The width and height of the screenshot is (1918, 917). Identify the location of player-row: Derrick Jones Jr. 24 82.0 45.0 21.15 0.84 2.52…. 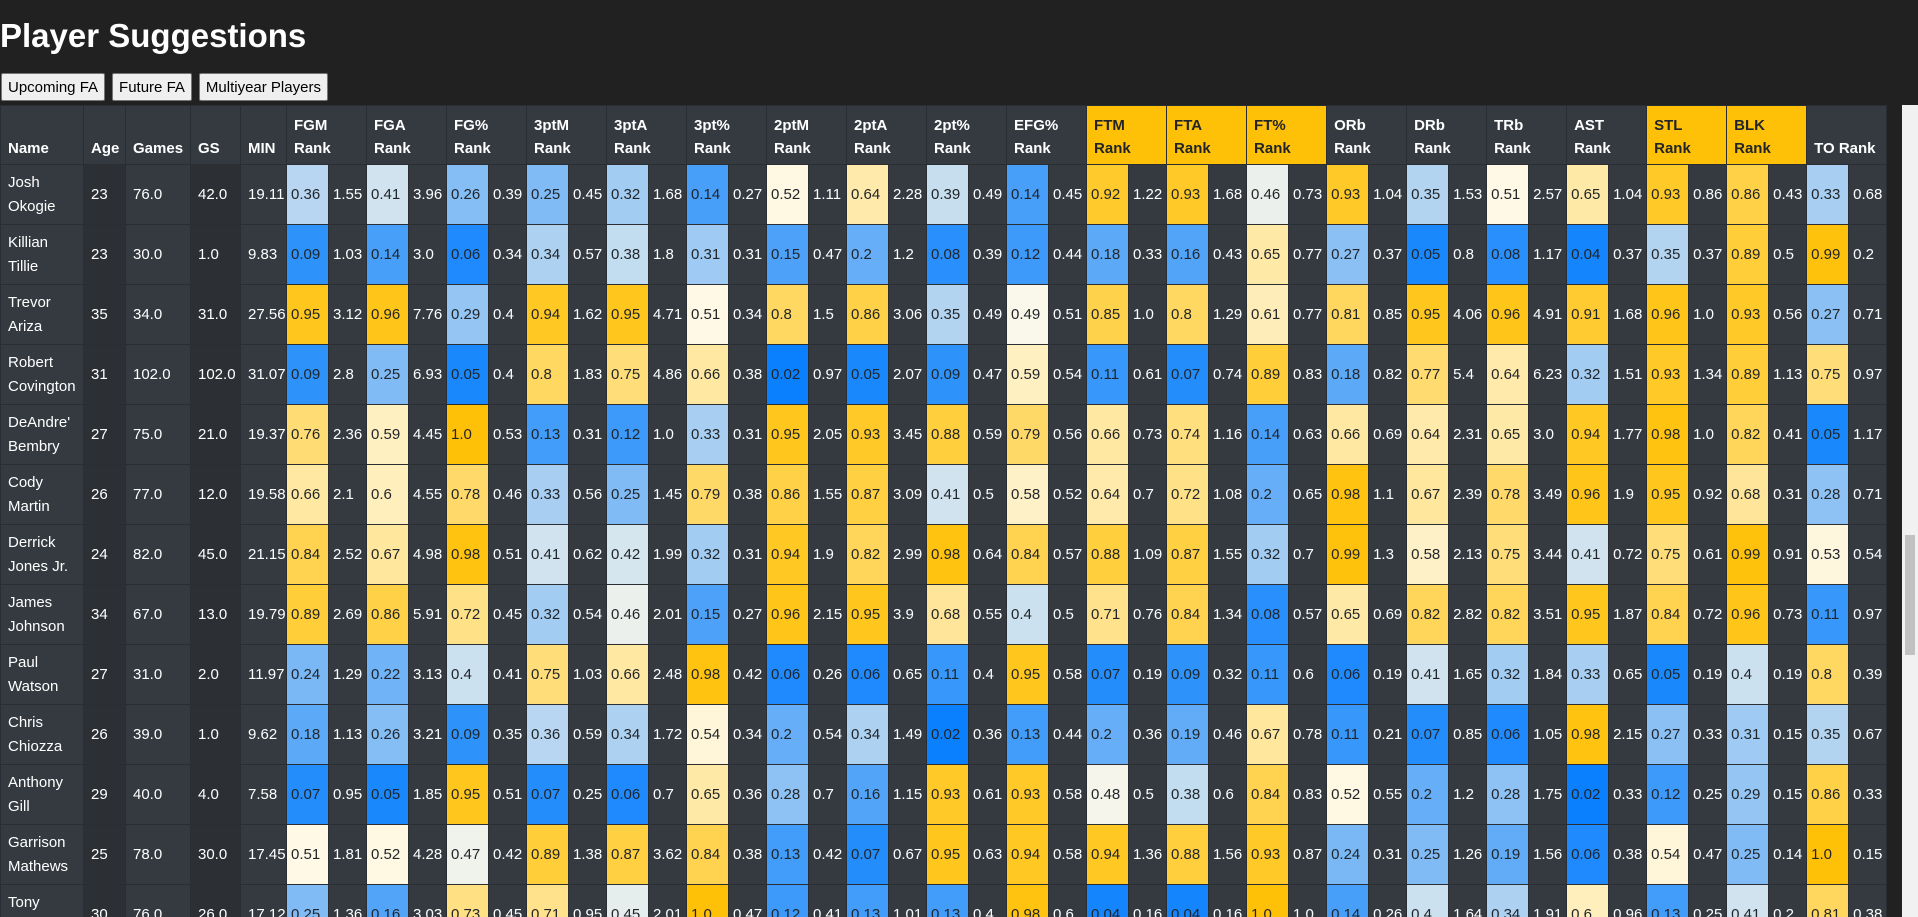
(944, 554).